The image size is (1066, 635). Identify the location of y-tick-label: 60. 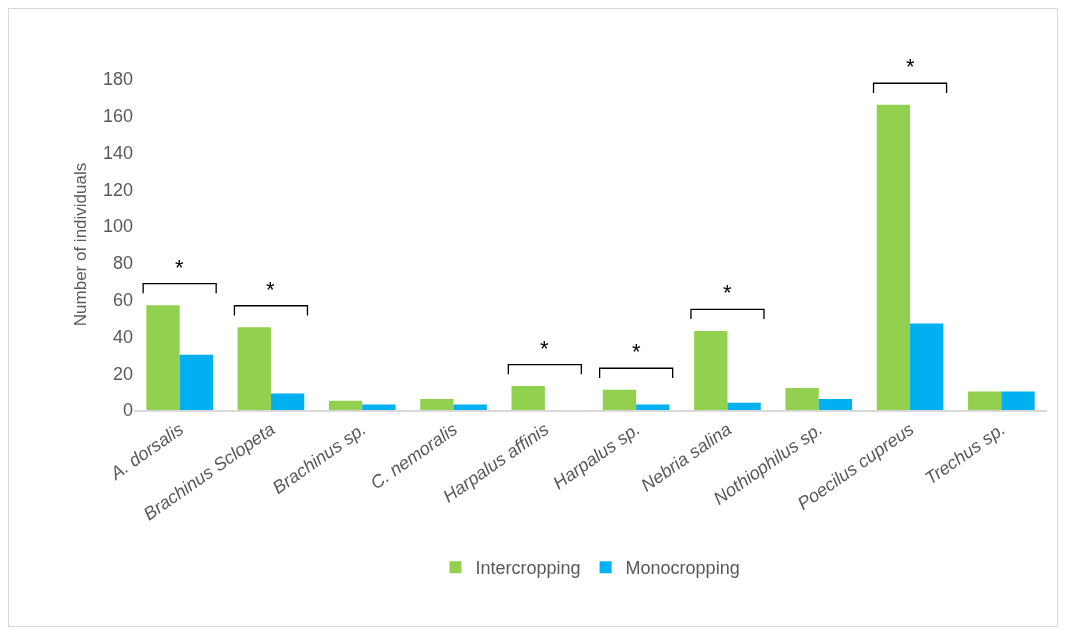
(122, 299).